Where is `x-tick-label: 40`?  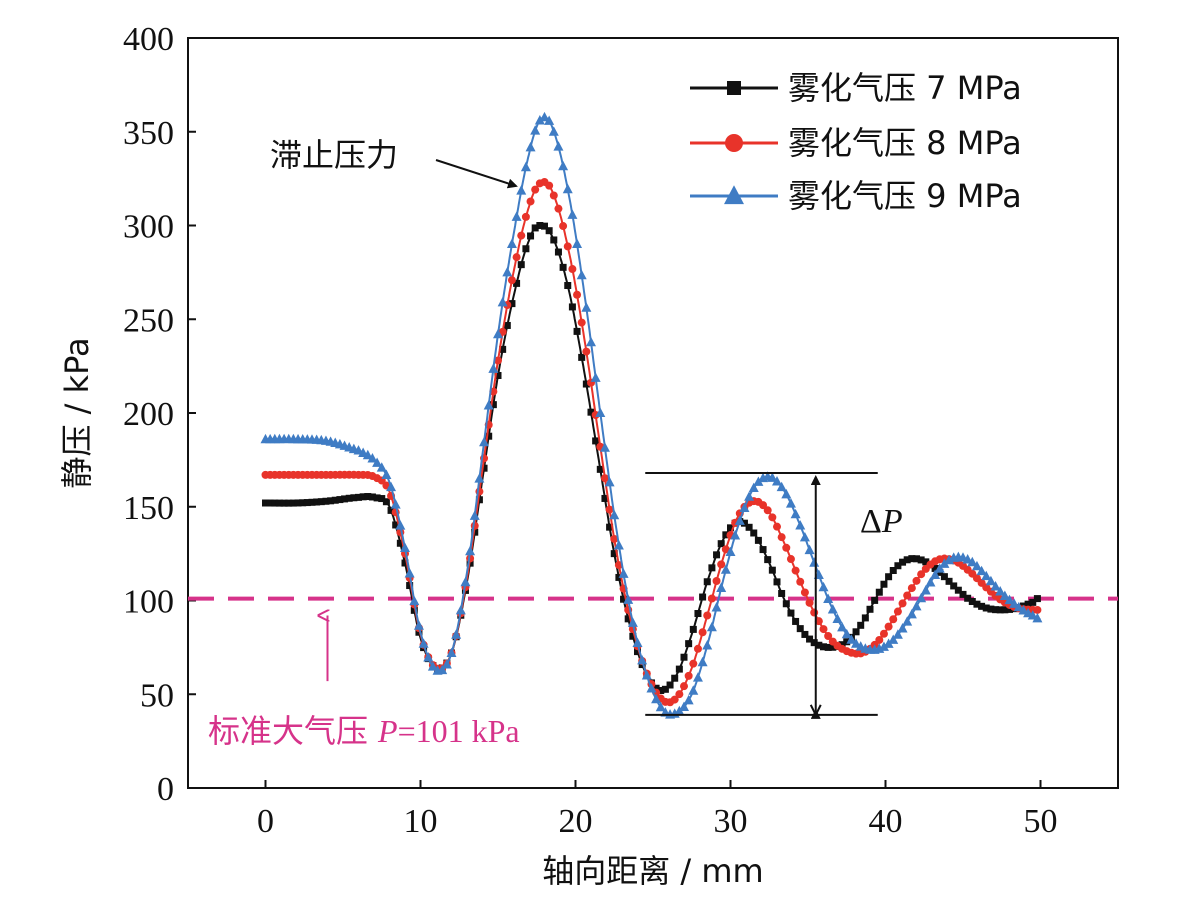 x-tick-label: 40 is located at coordinates (886, 821).